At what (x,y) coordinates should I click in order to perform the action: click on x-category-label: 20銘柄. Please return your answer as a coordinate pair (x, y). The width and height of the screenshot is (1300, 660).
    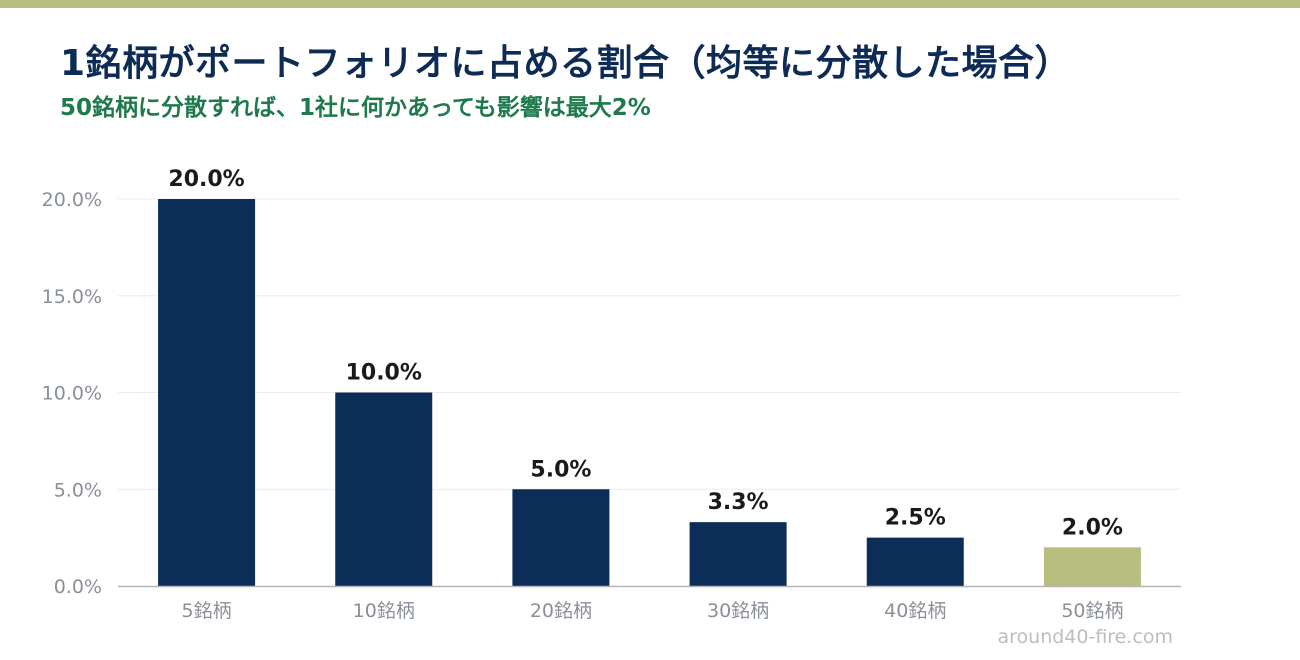
    Looking at the image, I should click on (561, 611).